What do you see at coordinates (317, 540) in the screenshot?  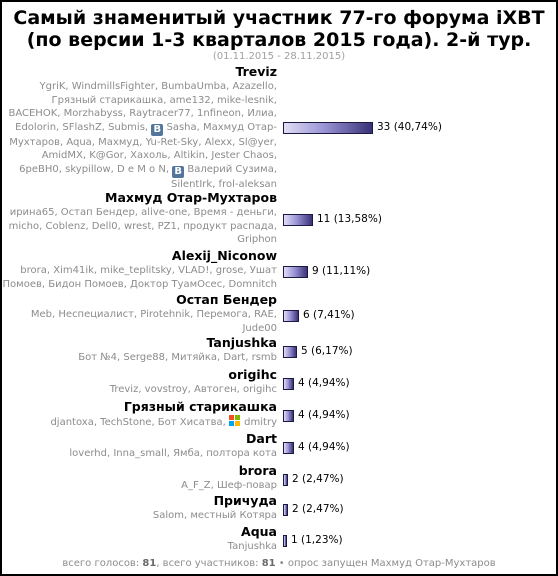 I see `vote-count-label: 1 (1,23%)` at bounding box center [317, 540].